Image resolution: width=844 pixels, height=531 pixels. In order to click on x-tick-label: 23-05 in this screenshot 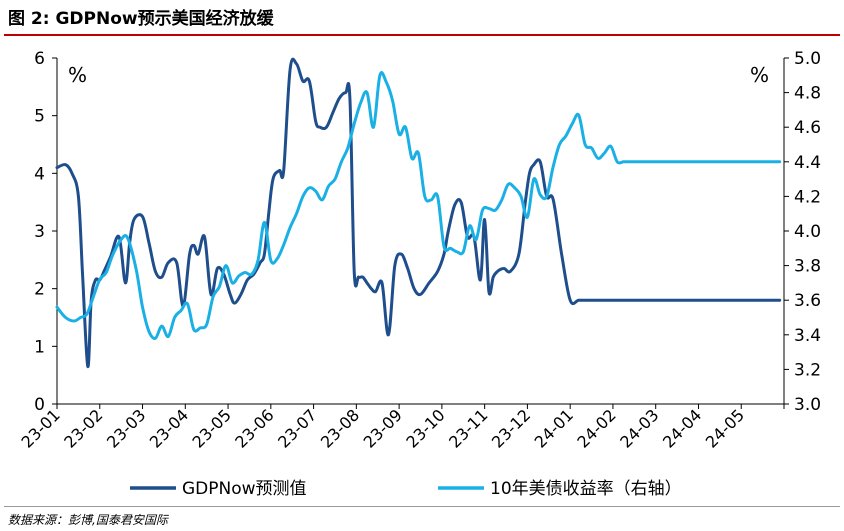, I will do `click(212, 428)`.